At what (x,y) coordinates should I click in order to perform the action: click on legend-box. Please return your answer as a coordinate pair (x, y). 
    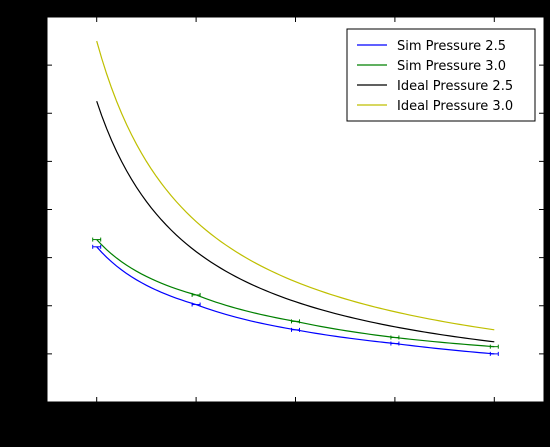
    Looking at the image, I should click on (441, 75).